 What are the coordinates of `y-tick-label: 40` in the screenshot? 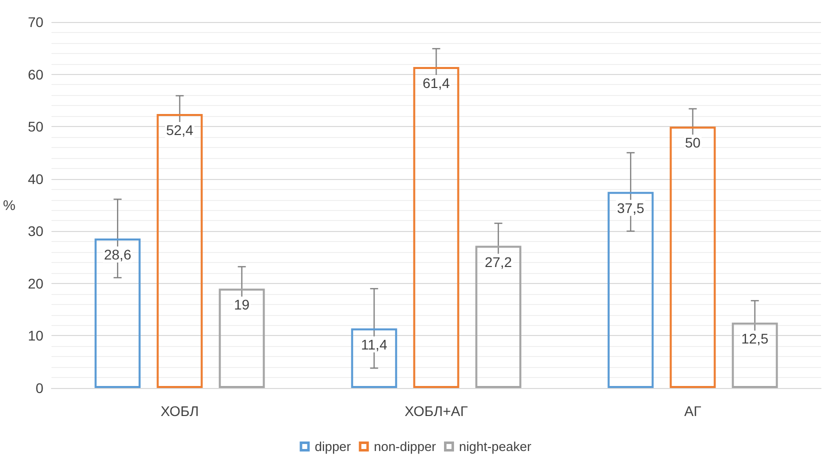 It's located at (36, 178).